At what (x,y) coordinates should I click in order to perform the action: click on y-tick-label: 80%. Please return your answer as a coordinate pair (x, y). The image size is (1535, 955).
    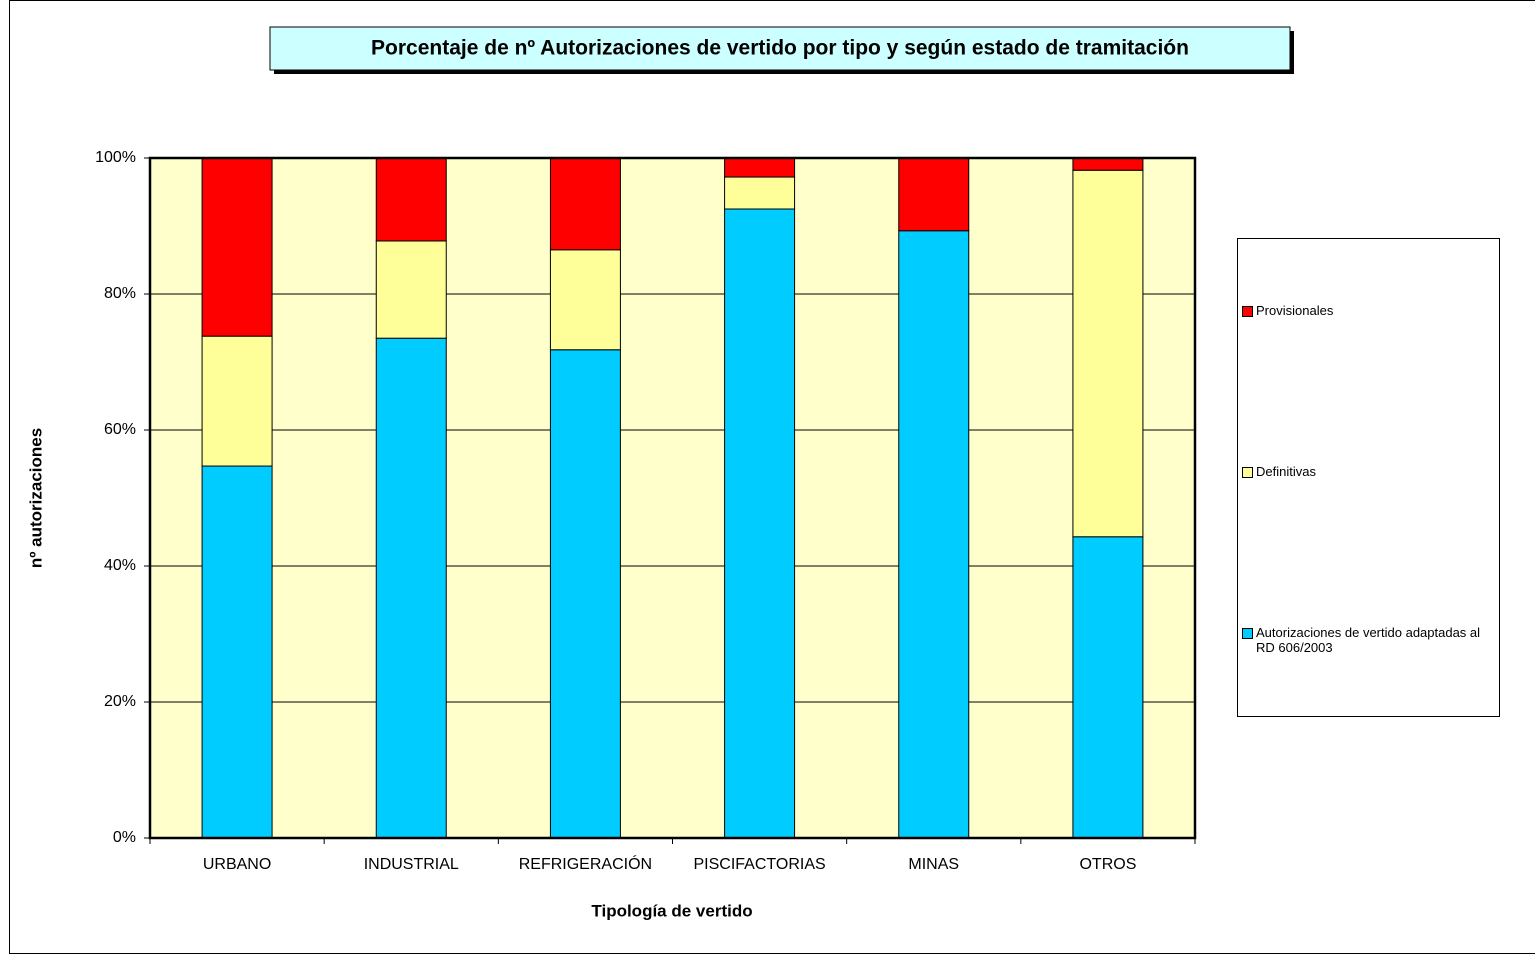
    Looking at the image, I should click on (120, 293).